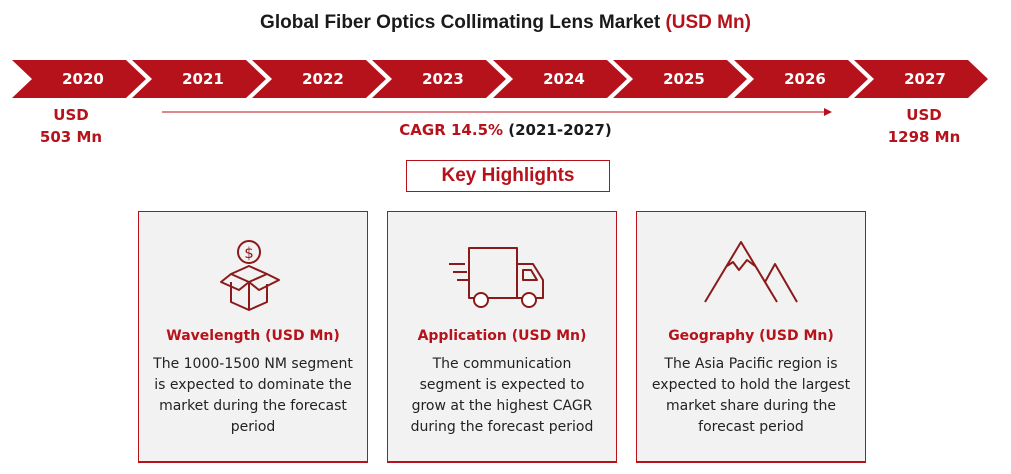 The width and height of the screenshot is (1011, 474). I want to click on end-value: USD 1298 Mn, so click(924, 126).